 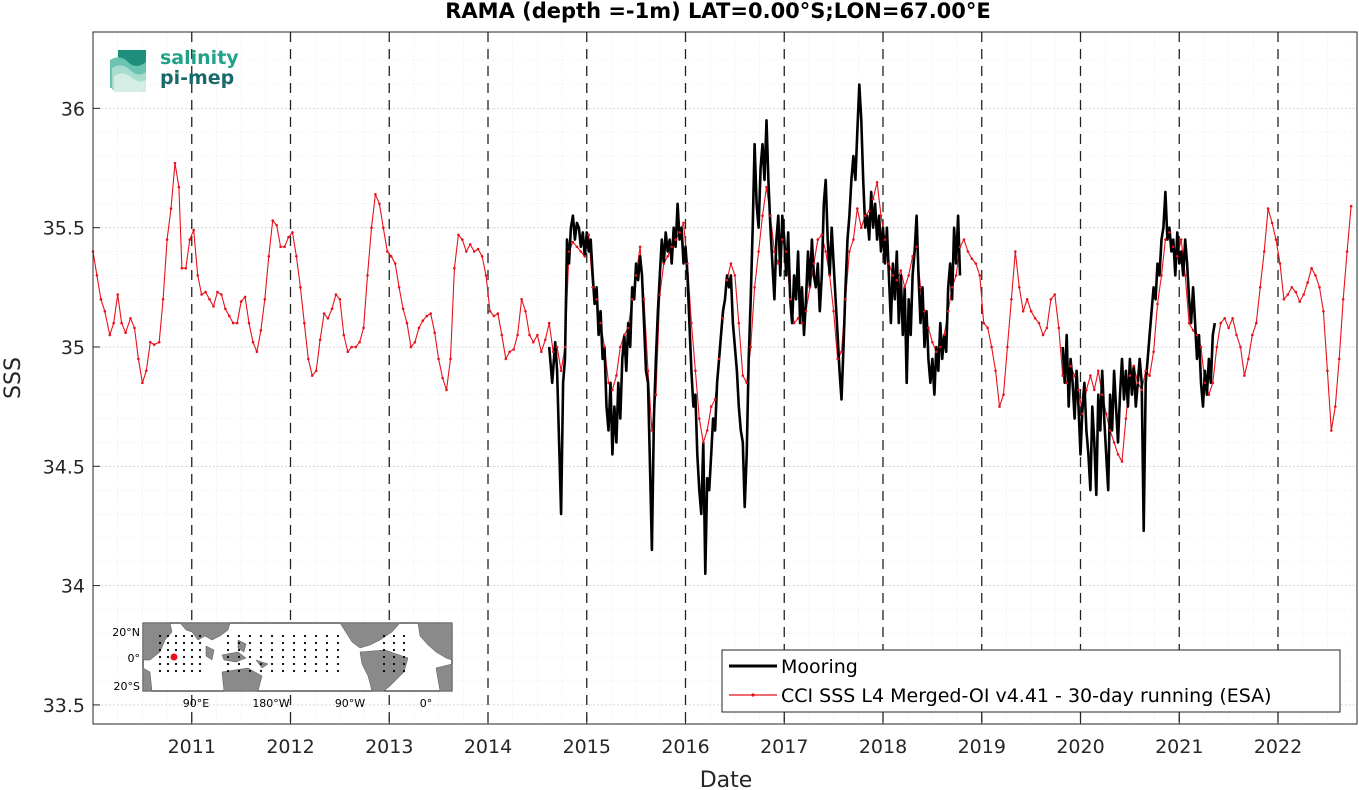 What do you see at coordinates (290, 747) in the screenshot?
I see `x-tick-label: 2012` at bounding box center [290, 747].